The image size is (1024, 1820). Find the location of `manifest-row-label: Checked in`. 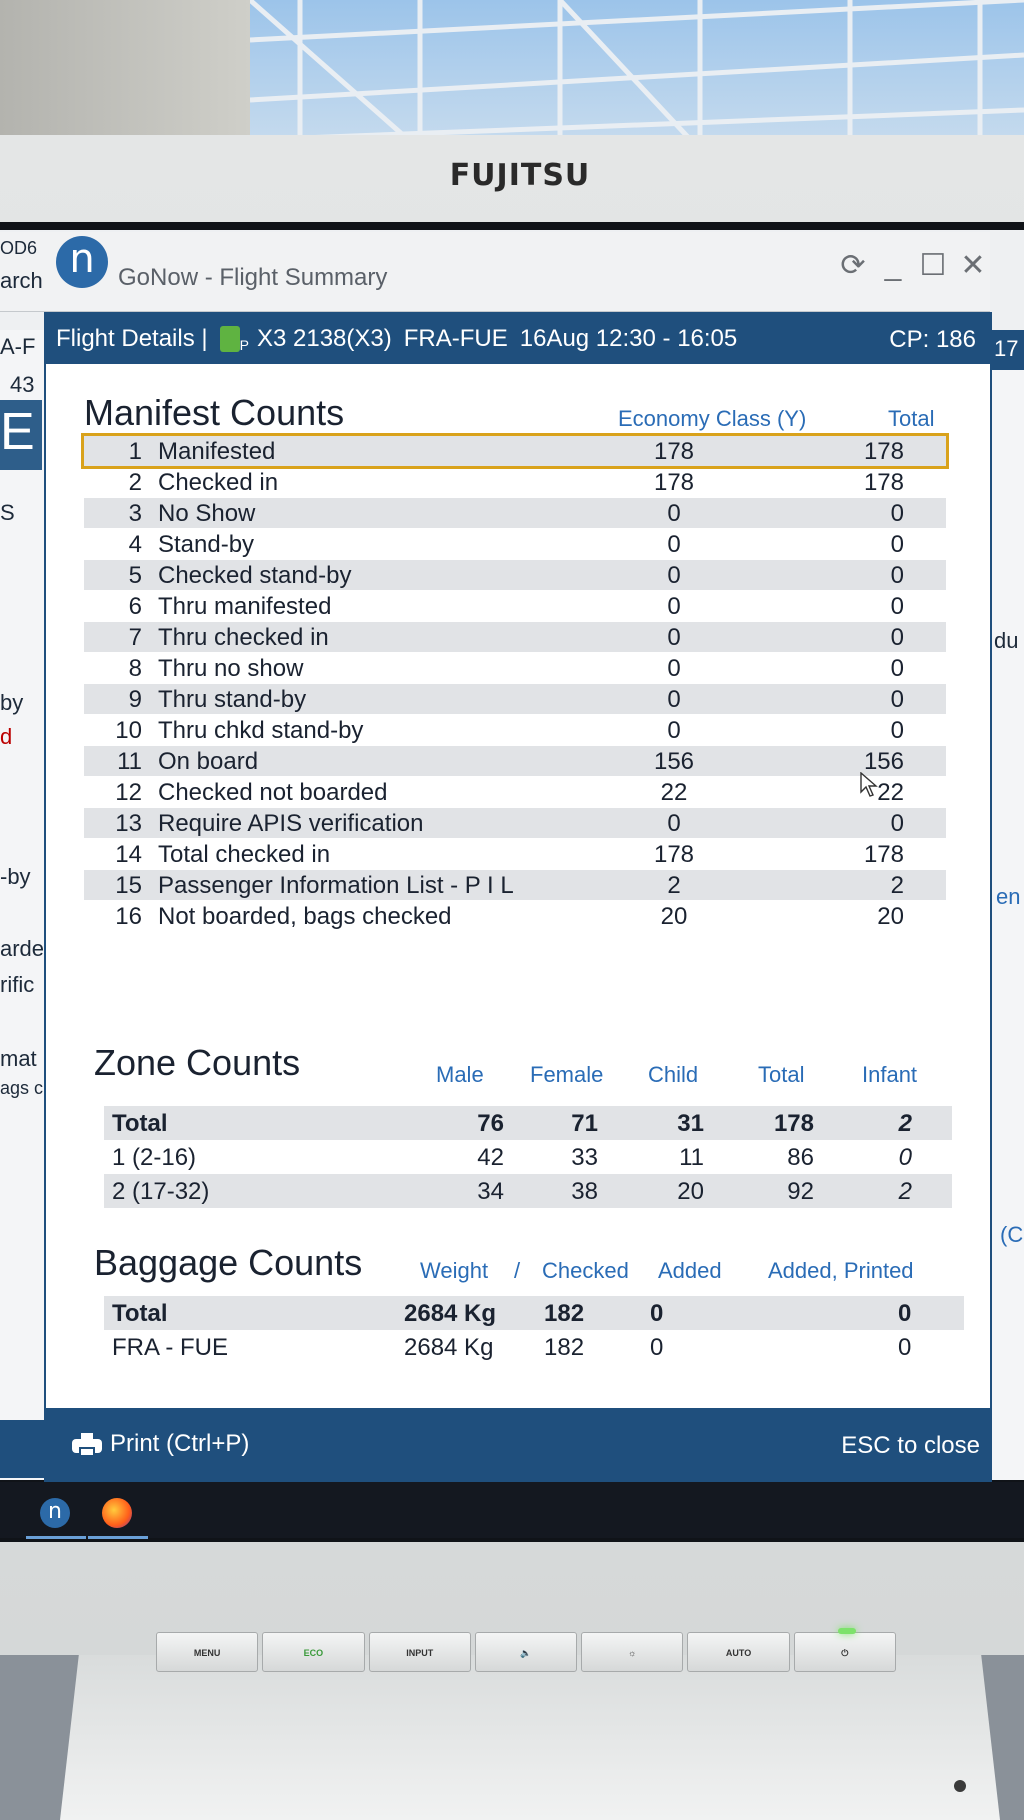

manifest-row-label: Checked in is located at coordinates (218, 482).